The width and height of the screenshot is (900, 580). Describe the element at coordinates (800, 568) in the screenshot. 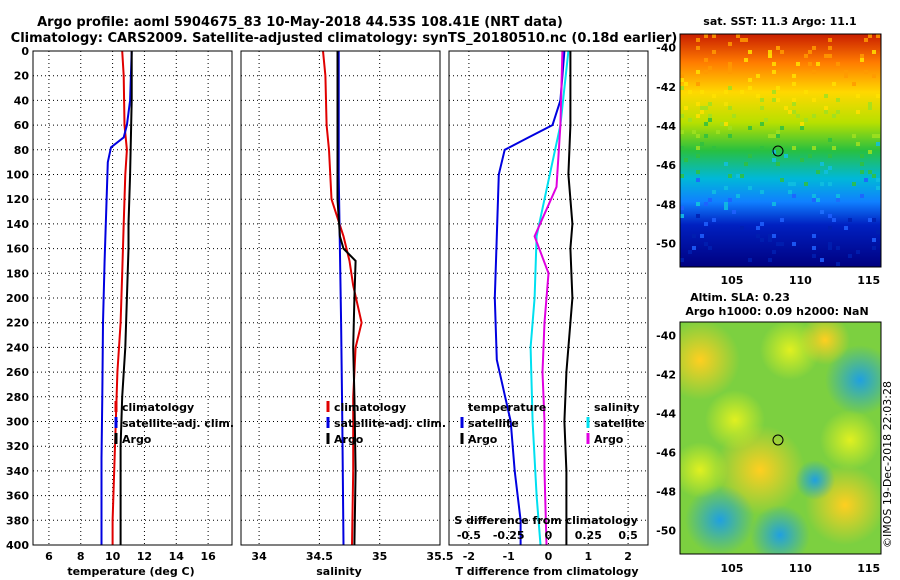

I see `sla-lon-labels: 105 110 115` at that location.